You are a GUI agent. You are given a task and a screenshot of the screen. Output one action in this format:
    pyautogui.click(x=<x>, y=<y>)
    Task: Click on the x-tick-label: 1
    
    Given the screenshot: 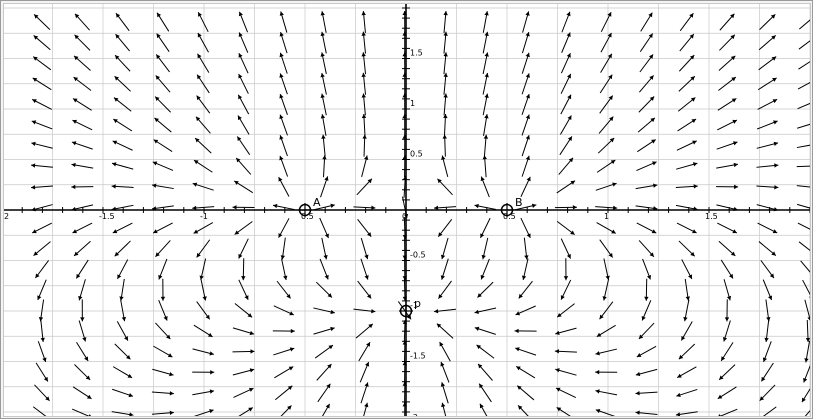 What is the action you would take?
    pyautogui.click(x=606, y=216)
    